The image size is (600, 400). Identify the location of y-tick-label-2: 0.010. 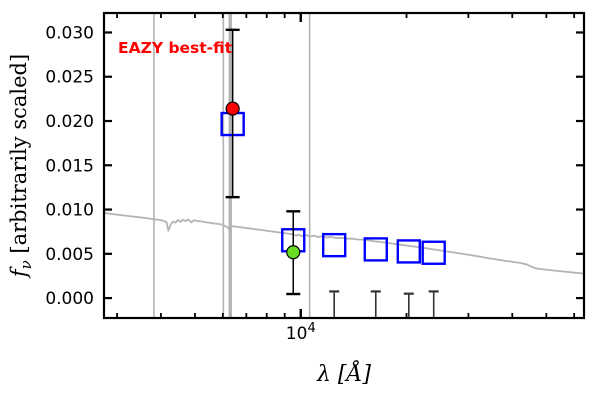
(69, 211).